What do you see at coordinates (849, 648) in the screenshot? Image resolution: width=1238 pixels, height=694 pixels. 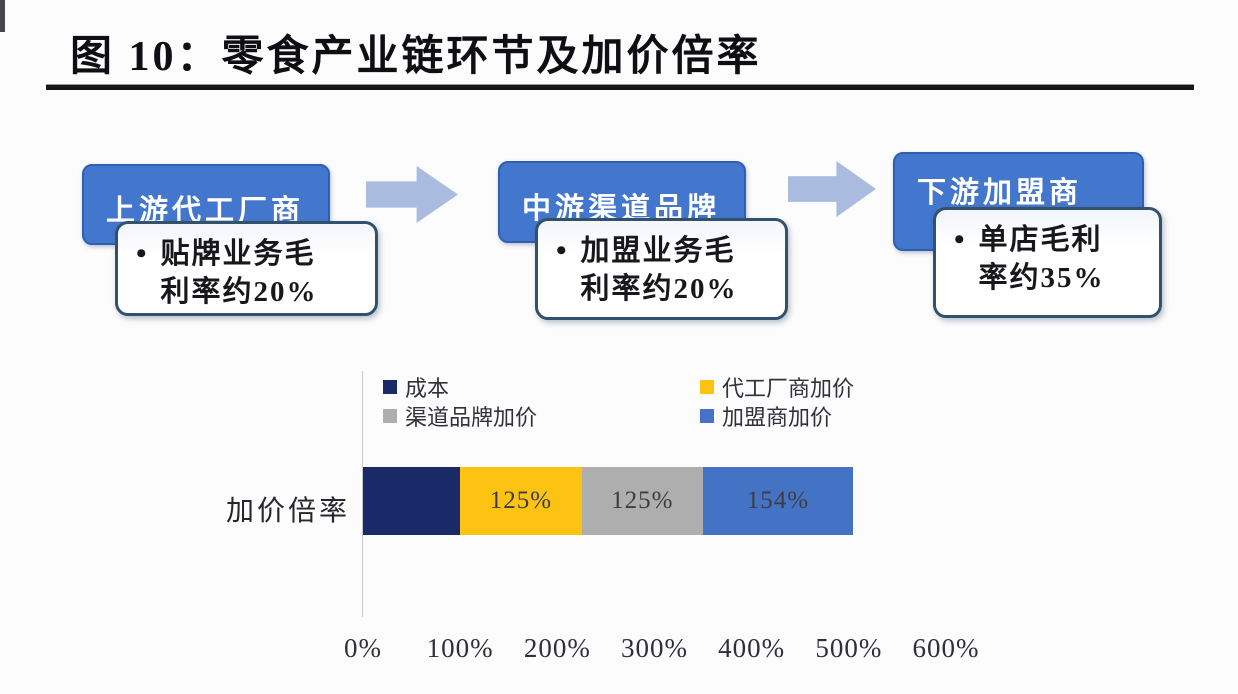 I see `x-tick-label: 500%` at bounding box center [849, 648].